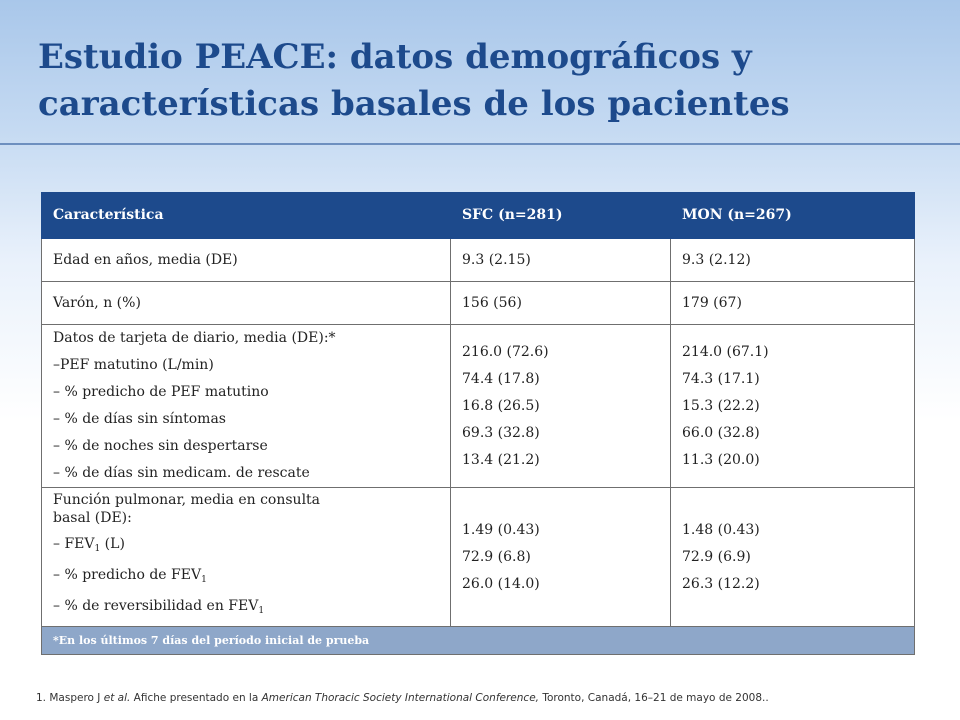  What do you see at coordinates (792, 215) in the screenshot?
I see `header-mon: MON (n=267)` at bounding box center [792, 215].